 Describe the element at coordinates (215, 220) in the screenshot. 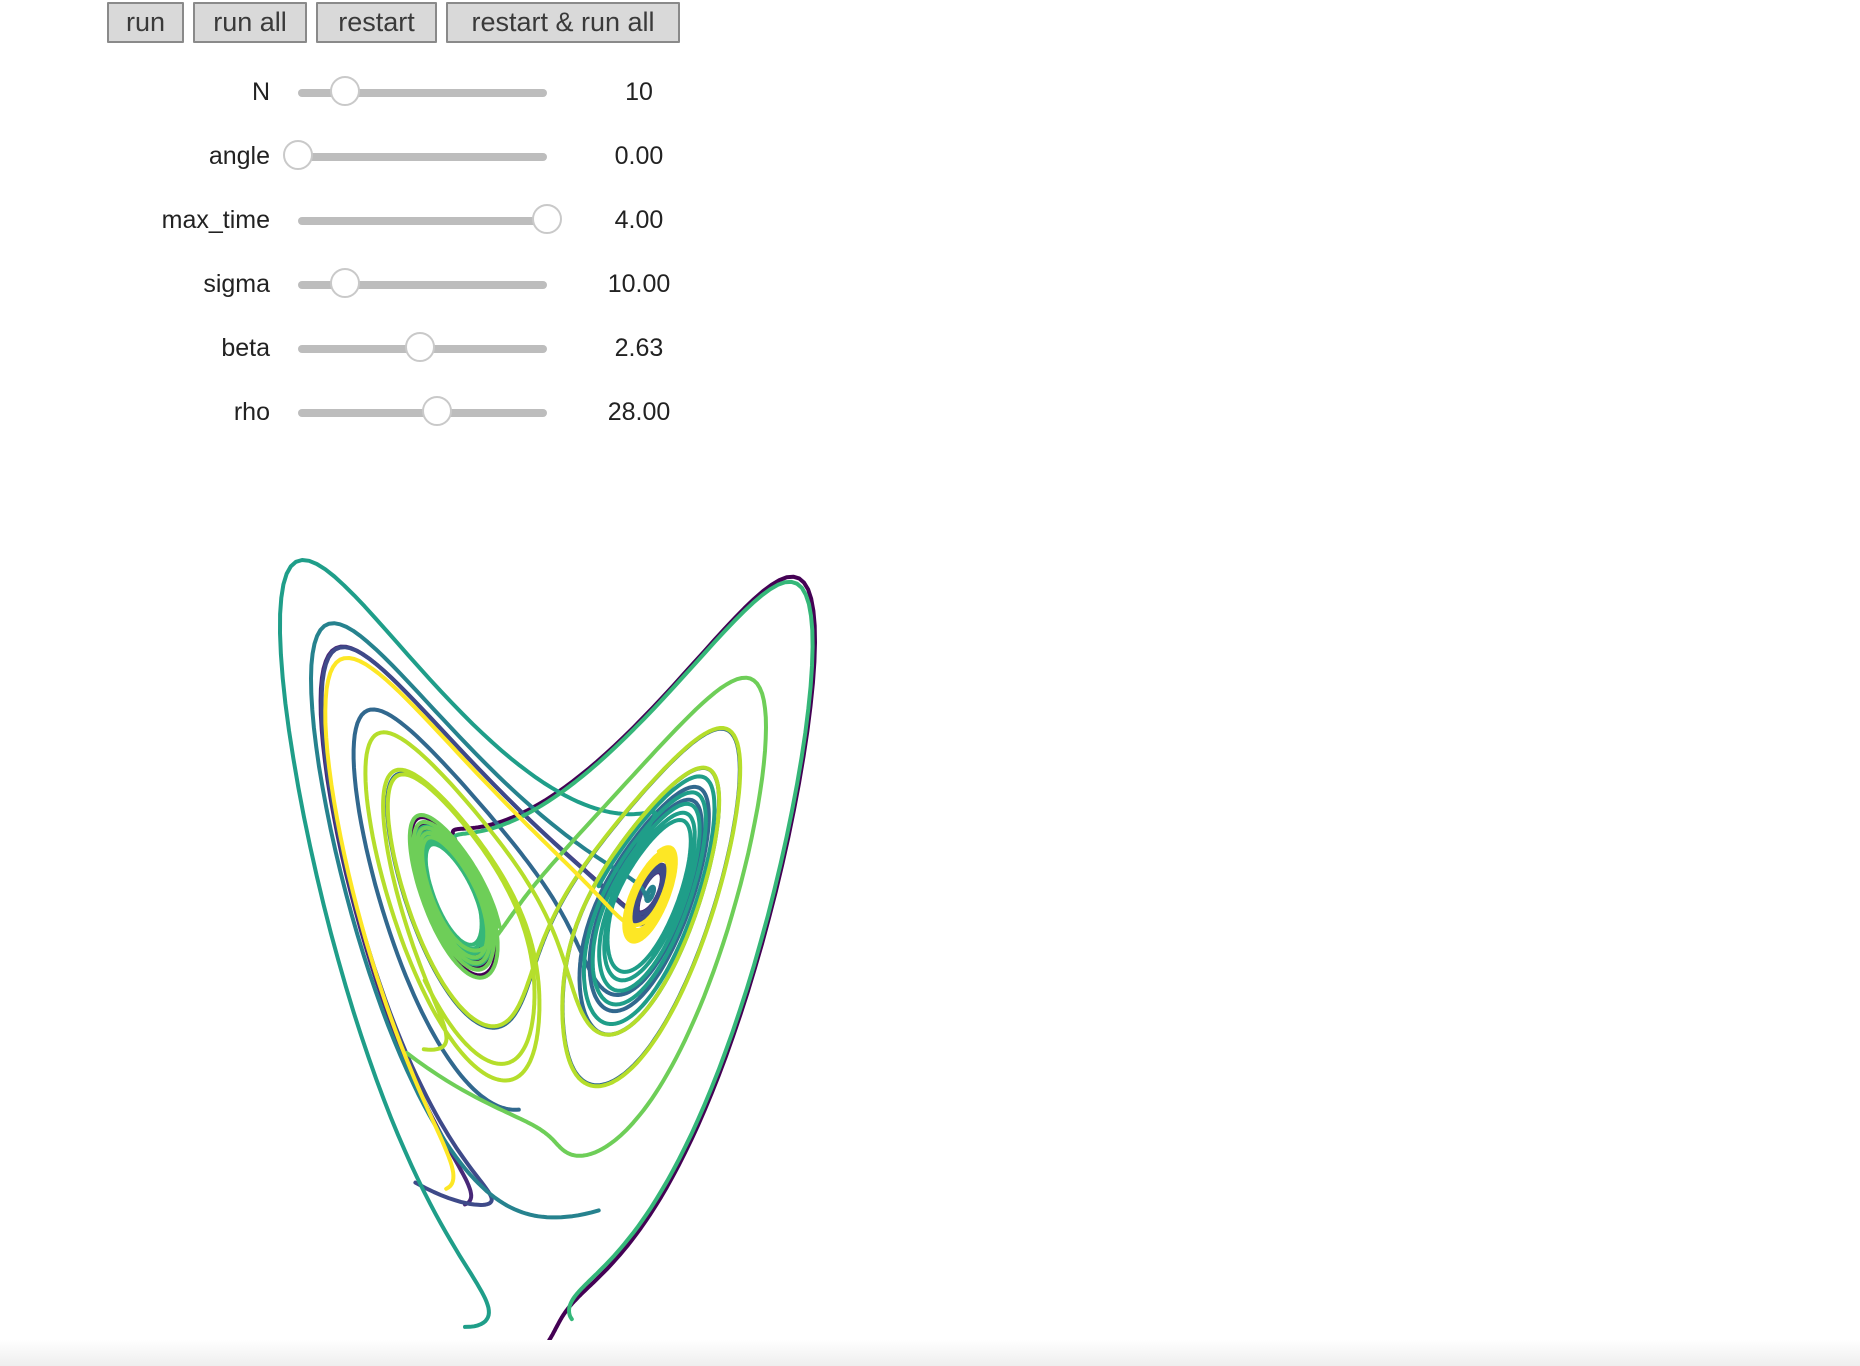

I see `max-time-label: max_time` at that location.